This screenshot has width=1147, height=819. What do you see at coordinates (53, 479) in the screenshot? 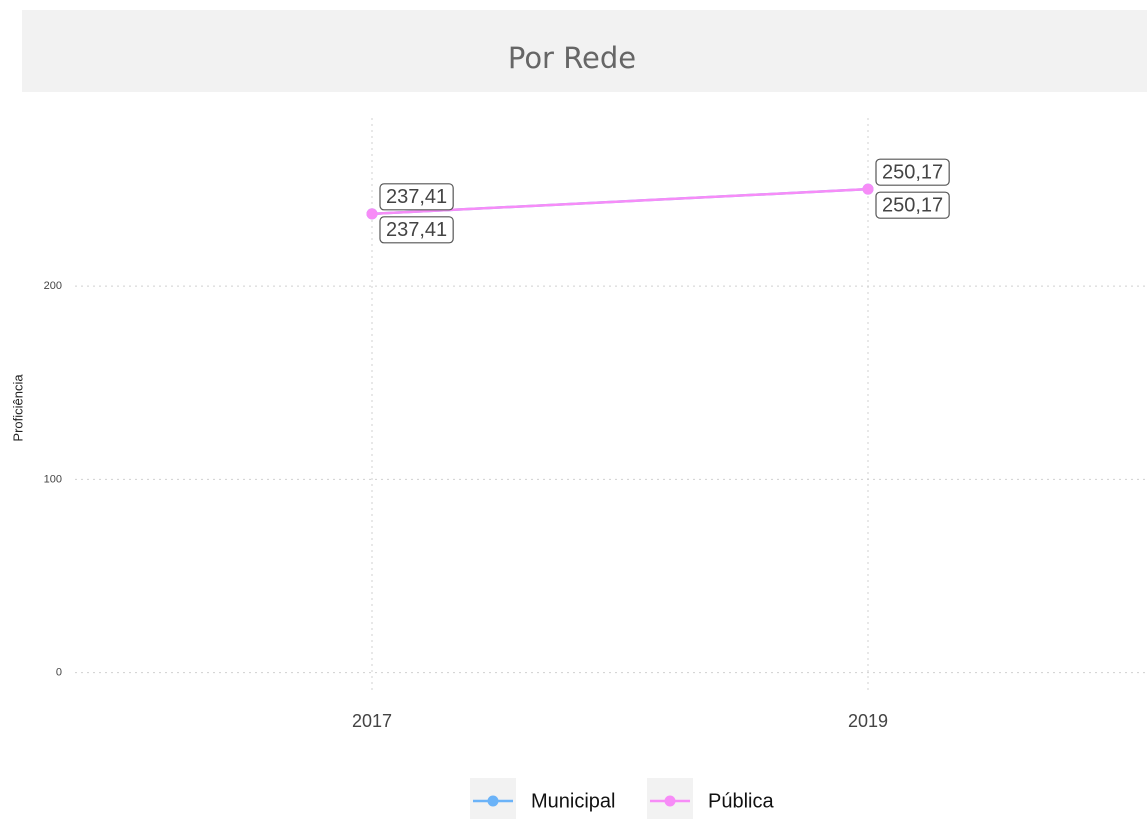
I see `y-tick-label: 100` at bounding box center [53, 479].